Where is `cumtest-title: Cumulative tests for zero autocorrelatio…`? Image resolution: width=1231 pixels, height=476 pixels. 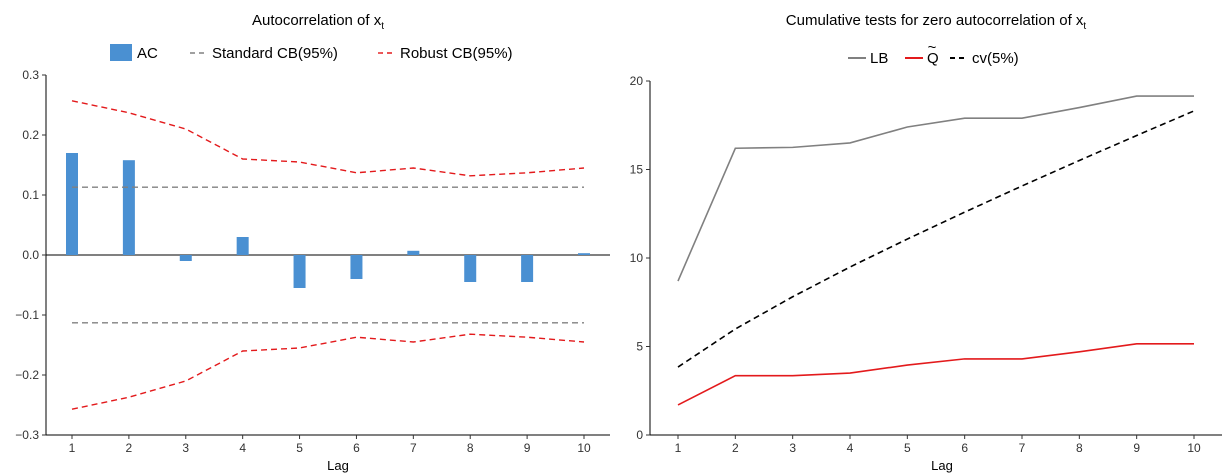 cumtest-title: Cumulative tests for zero autocorrelatio… is located at coordinates (936, 22).